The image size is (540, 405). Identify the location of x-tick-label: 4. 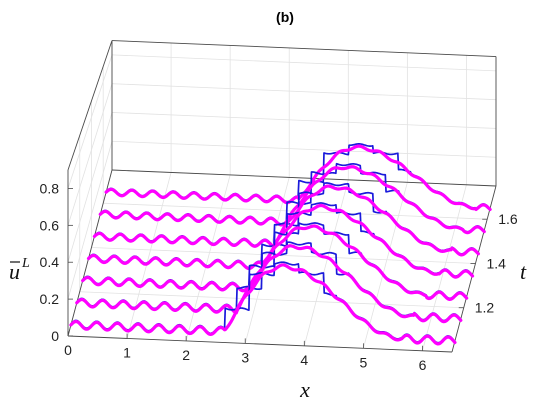
(304, 360).